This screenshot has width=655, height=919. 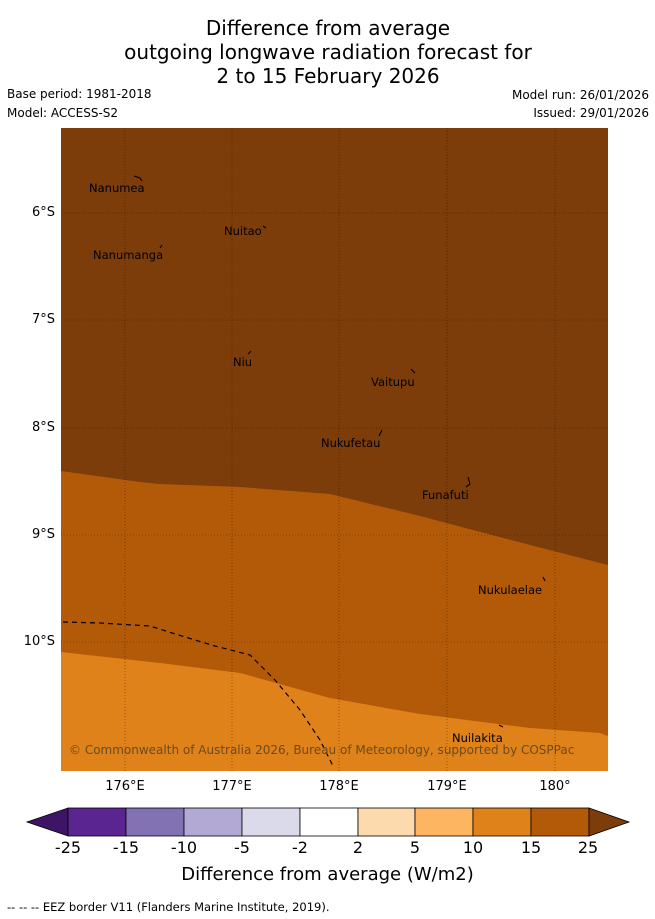 I want to click on colorbar-tick: -10, so click(x=184, y=847).